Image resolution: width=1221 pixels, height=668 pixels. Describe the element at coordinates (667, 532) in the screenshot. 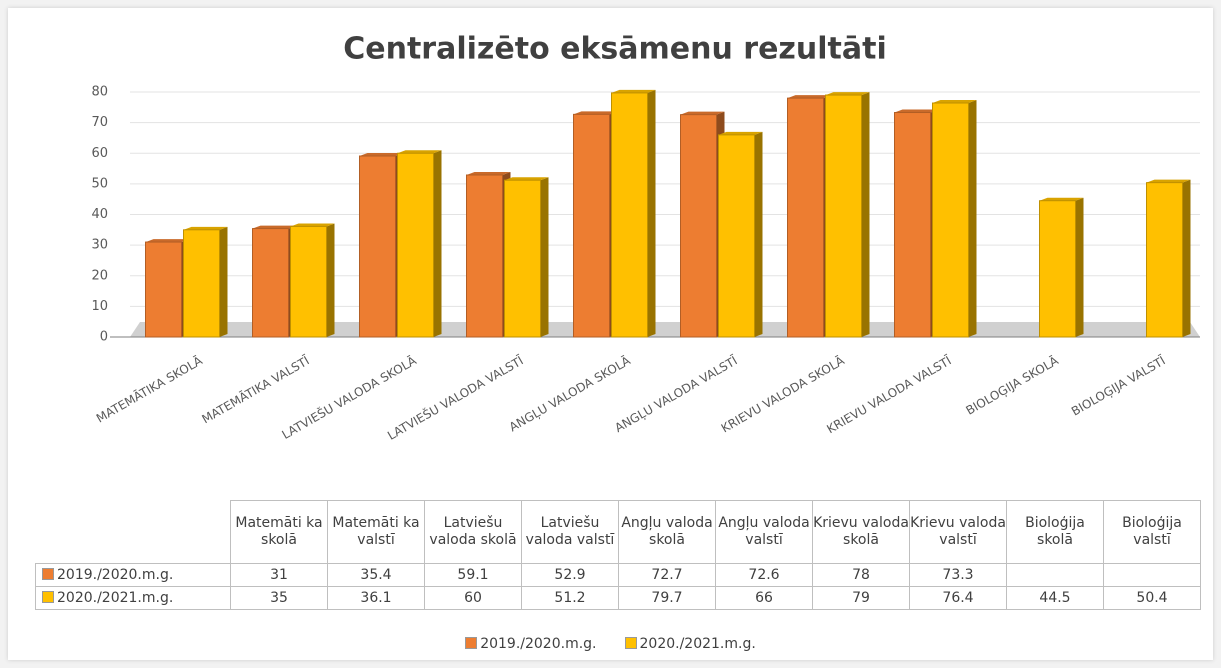

I see `table-header: Angļu valoda skolā` at that location.